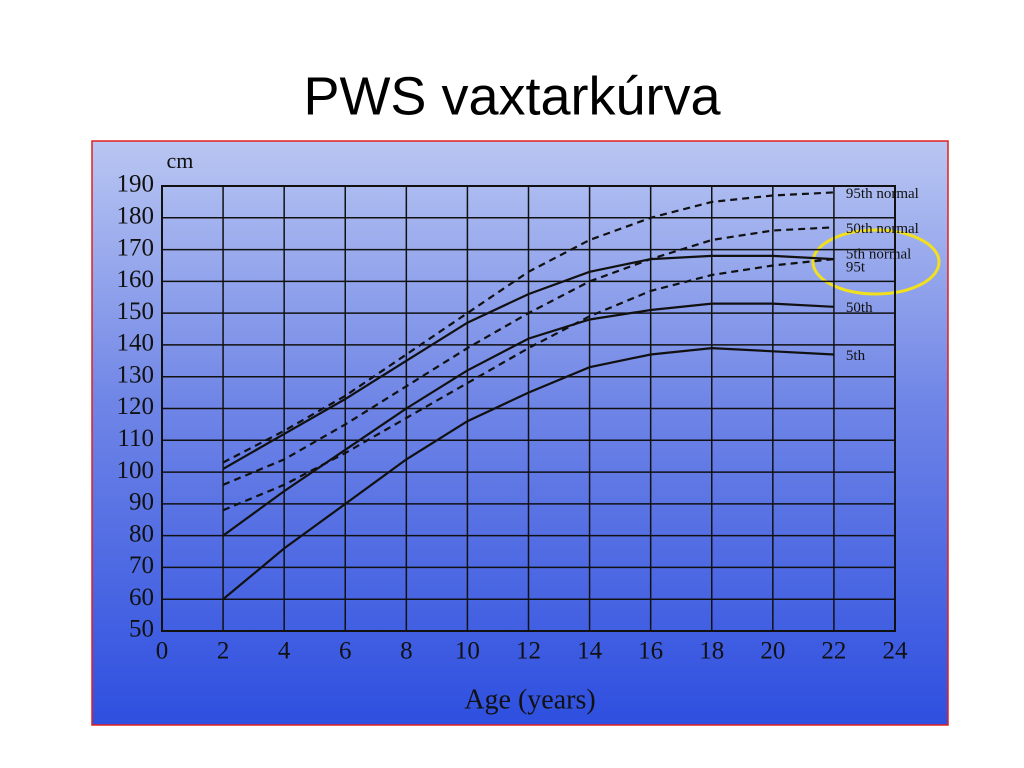  I want to click on y-tick-label: 180, so click(136, 216).